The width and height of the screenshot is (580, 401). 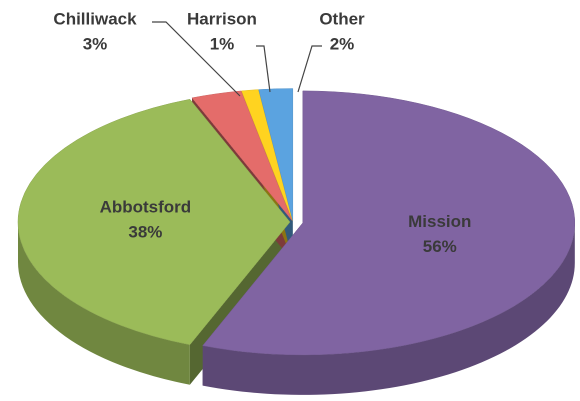 What do you see at coordinates (104, 303) in the screenshot?
I see `slice-side` at bounding box center [104, 303].